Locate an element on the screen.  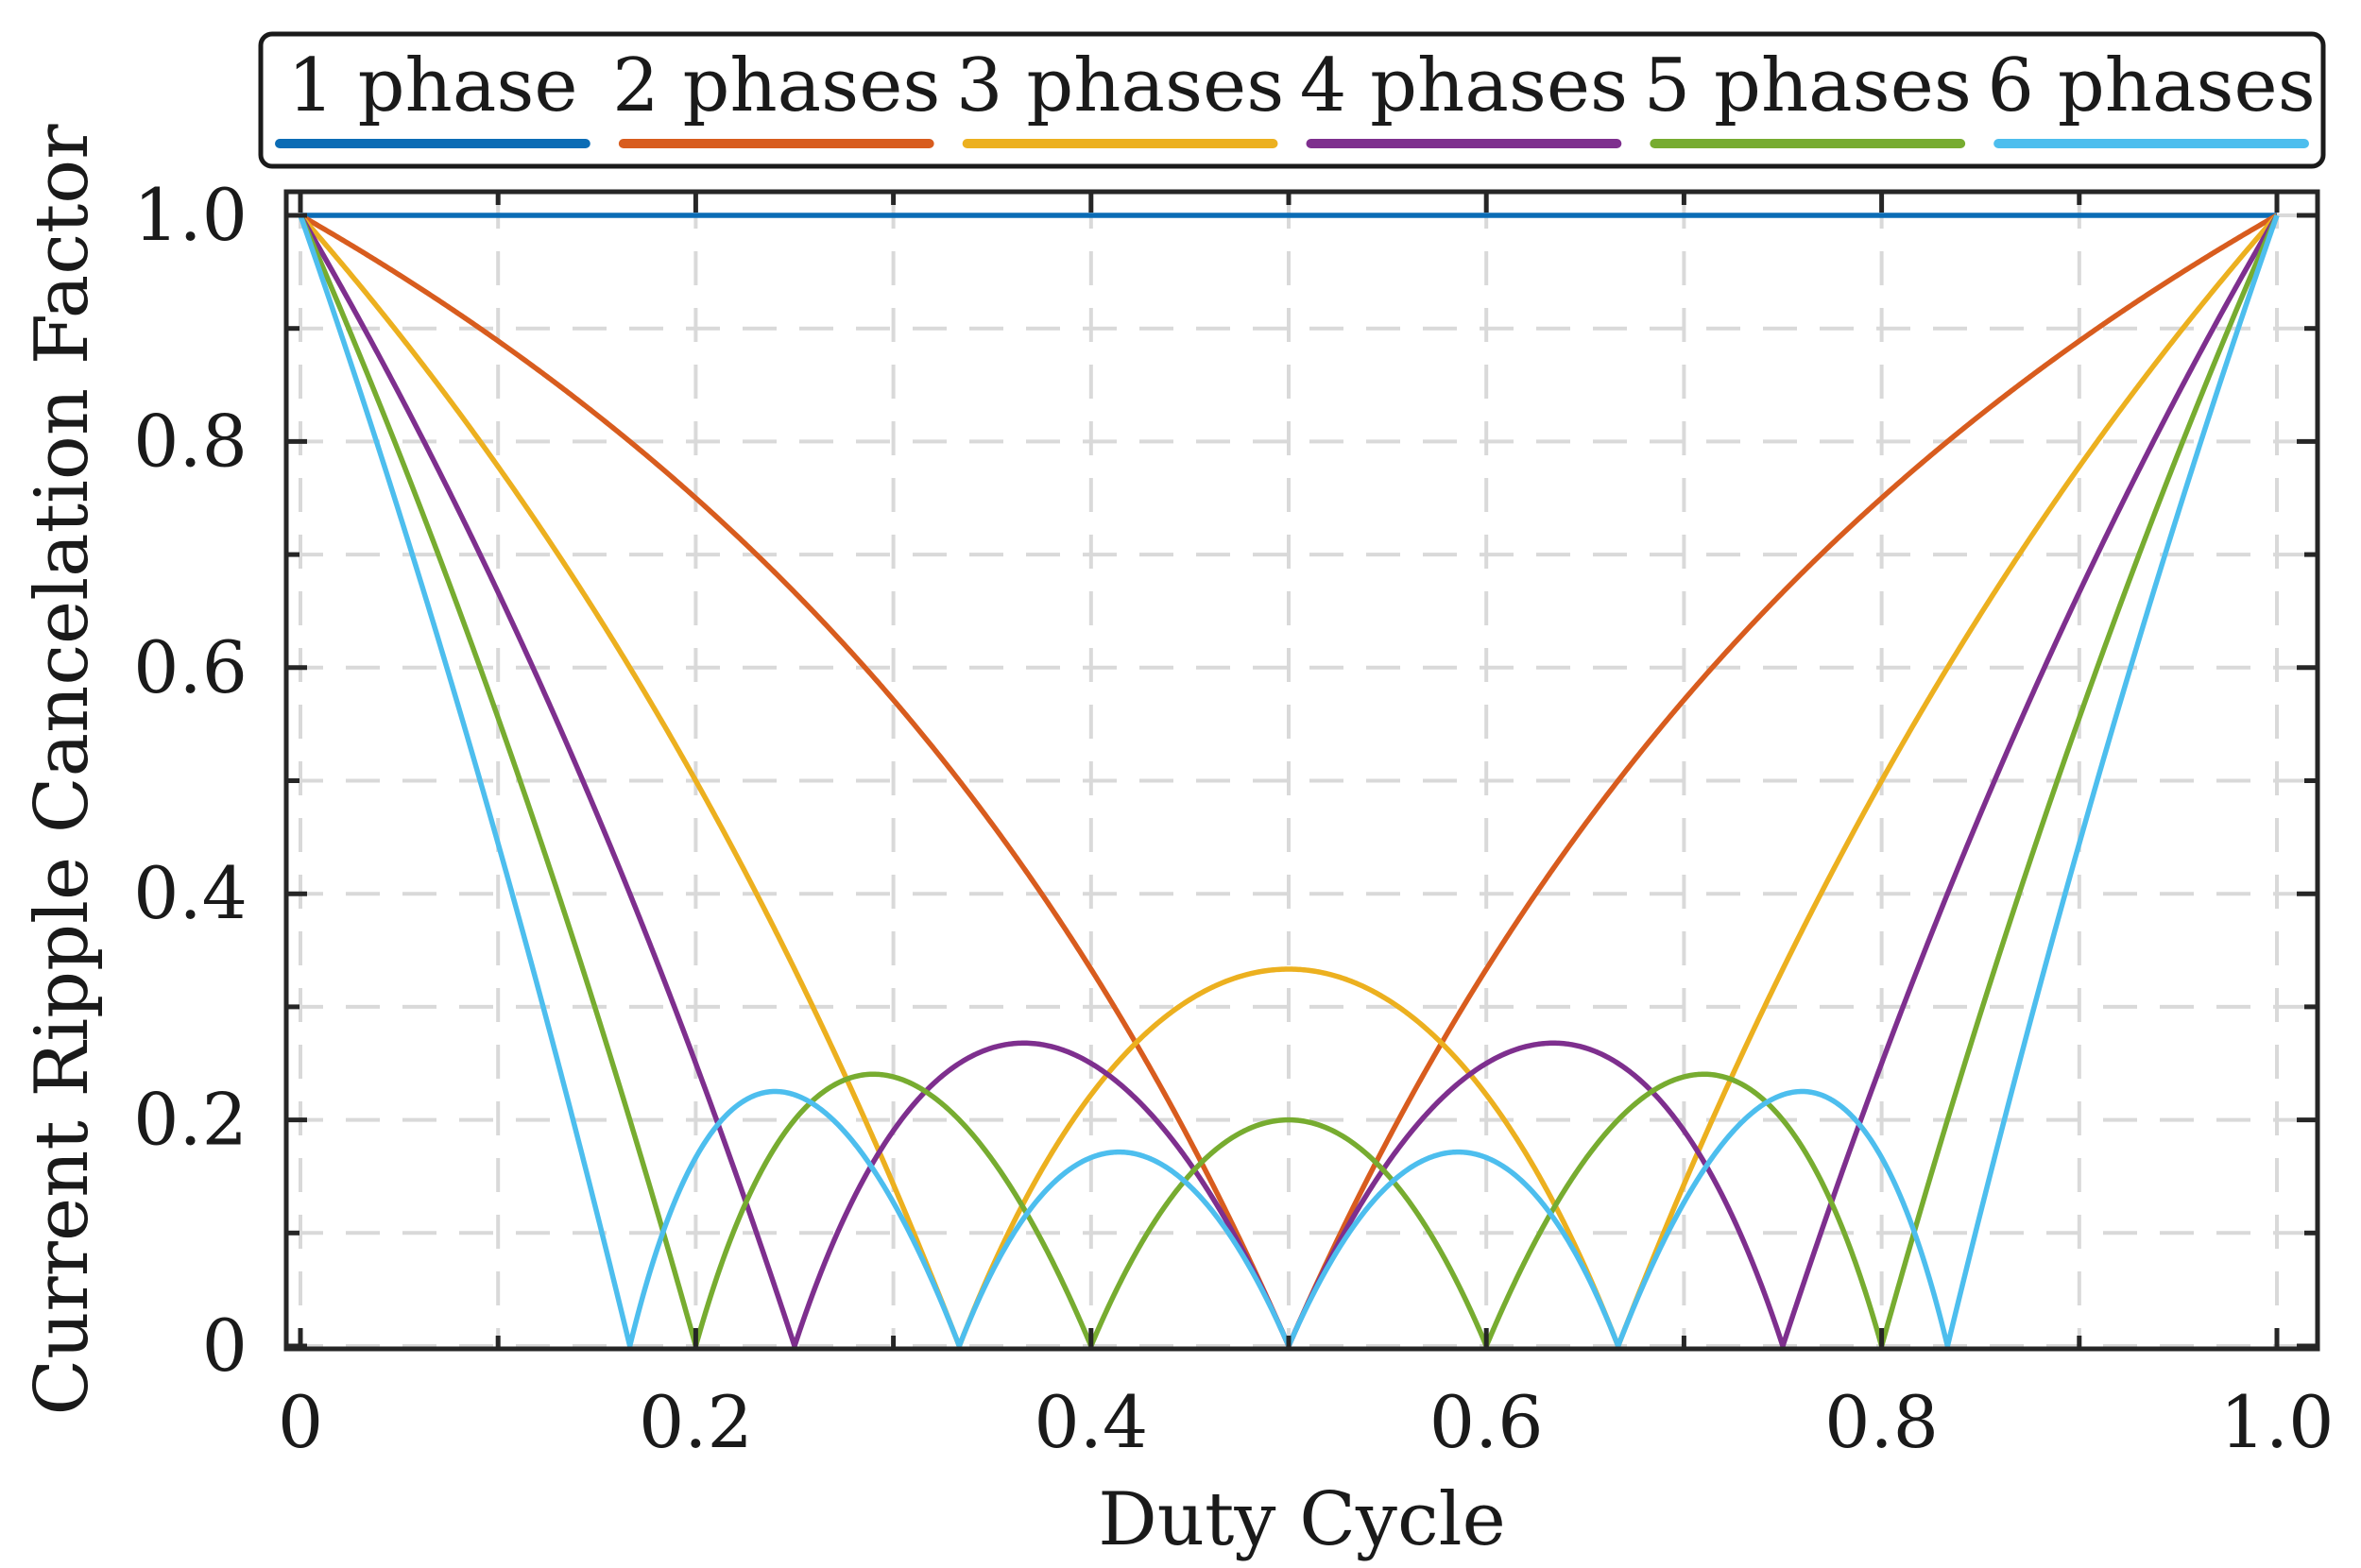
legend-box is located at coordinates (1292, 100).